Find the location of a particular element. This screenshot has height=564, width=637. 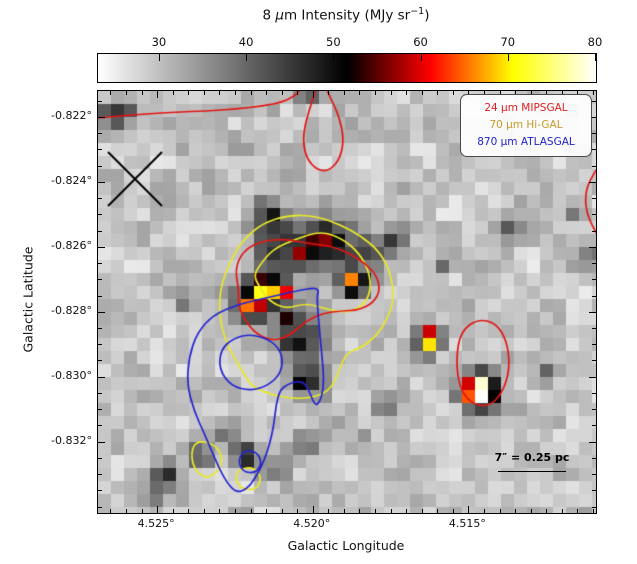

x-tick-label: 4.525° is located at coordinates (156, 523).